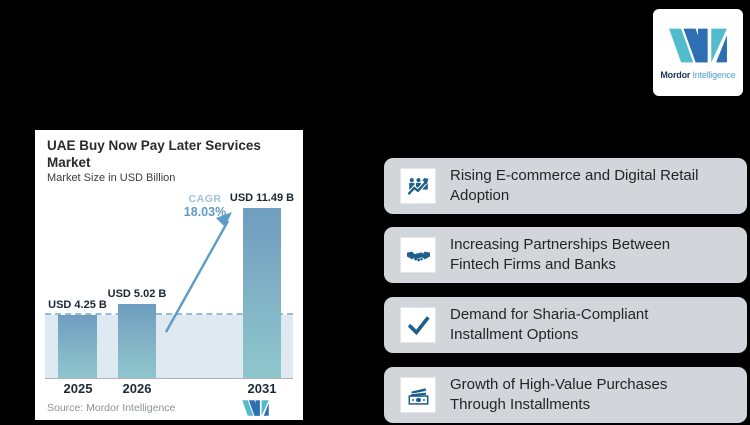 Image resolution: width=750 pixels, height=425 pixels. Describe the element at coordinates (78, 388) in the screenshot. I see `x-tick-2025: 2025` at that location.